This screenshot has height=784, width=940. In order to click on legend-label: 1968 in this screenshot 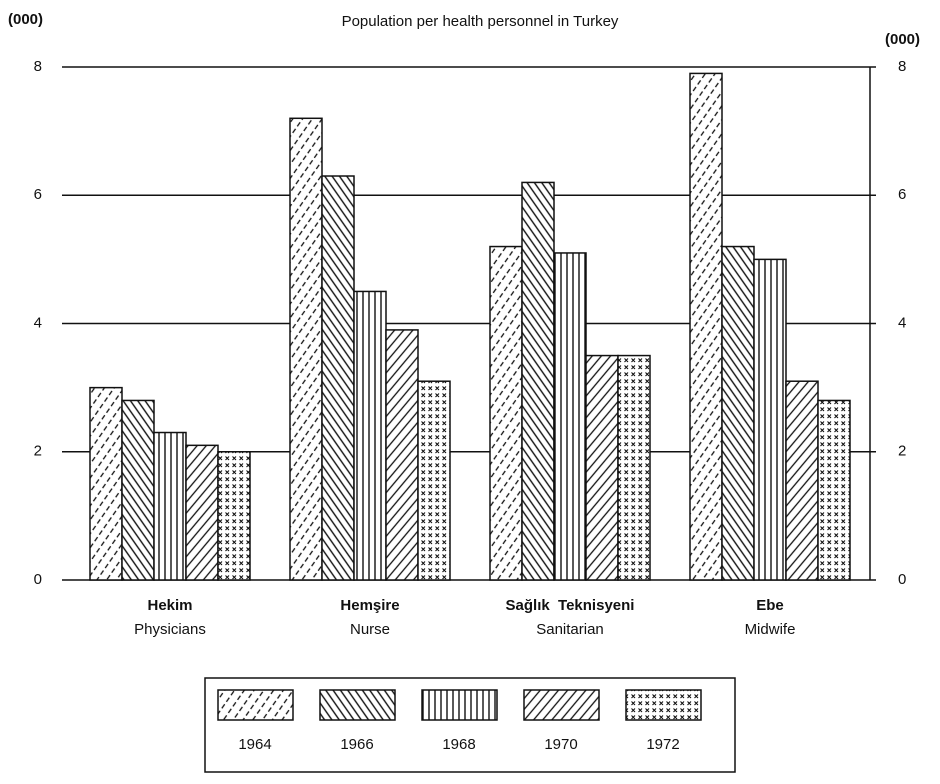, I will do `click(458, 744)`.